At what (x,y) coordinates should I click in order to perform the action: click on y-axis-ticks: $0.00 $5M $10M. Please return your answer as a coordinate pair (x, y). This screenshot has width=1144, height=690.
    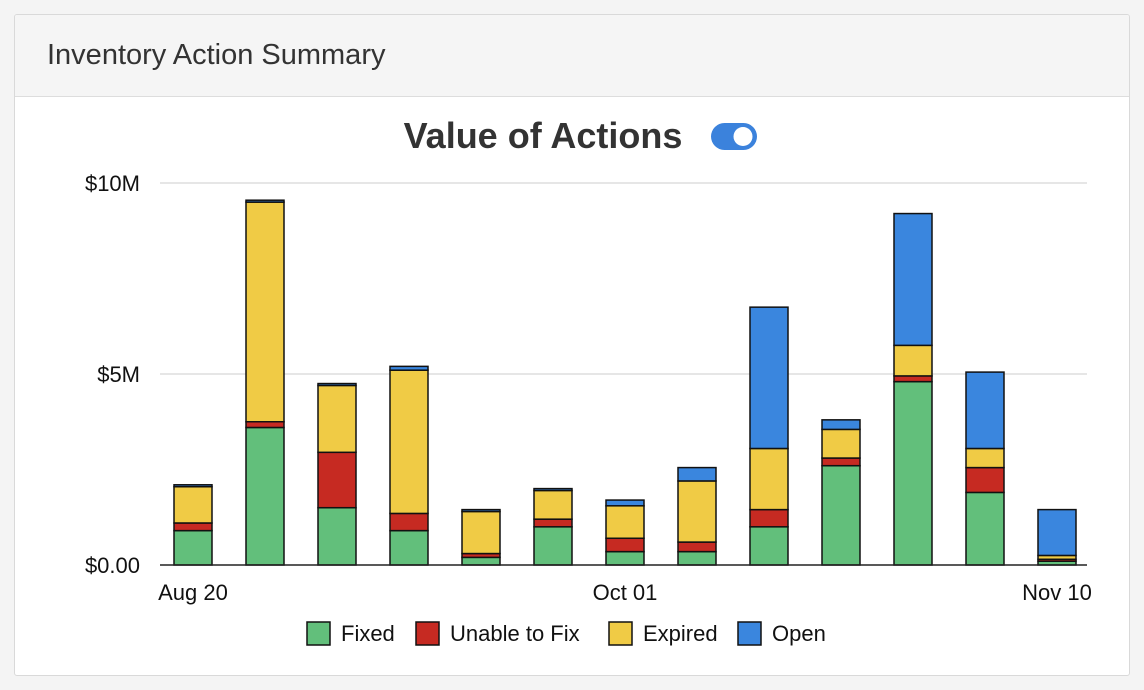
    Looking at the image, I should click on (112, 374).